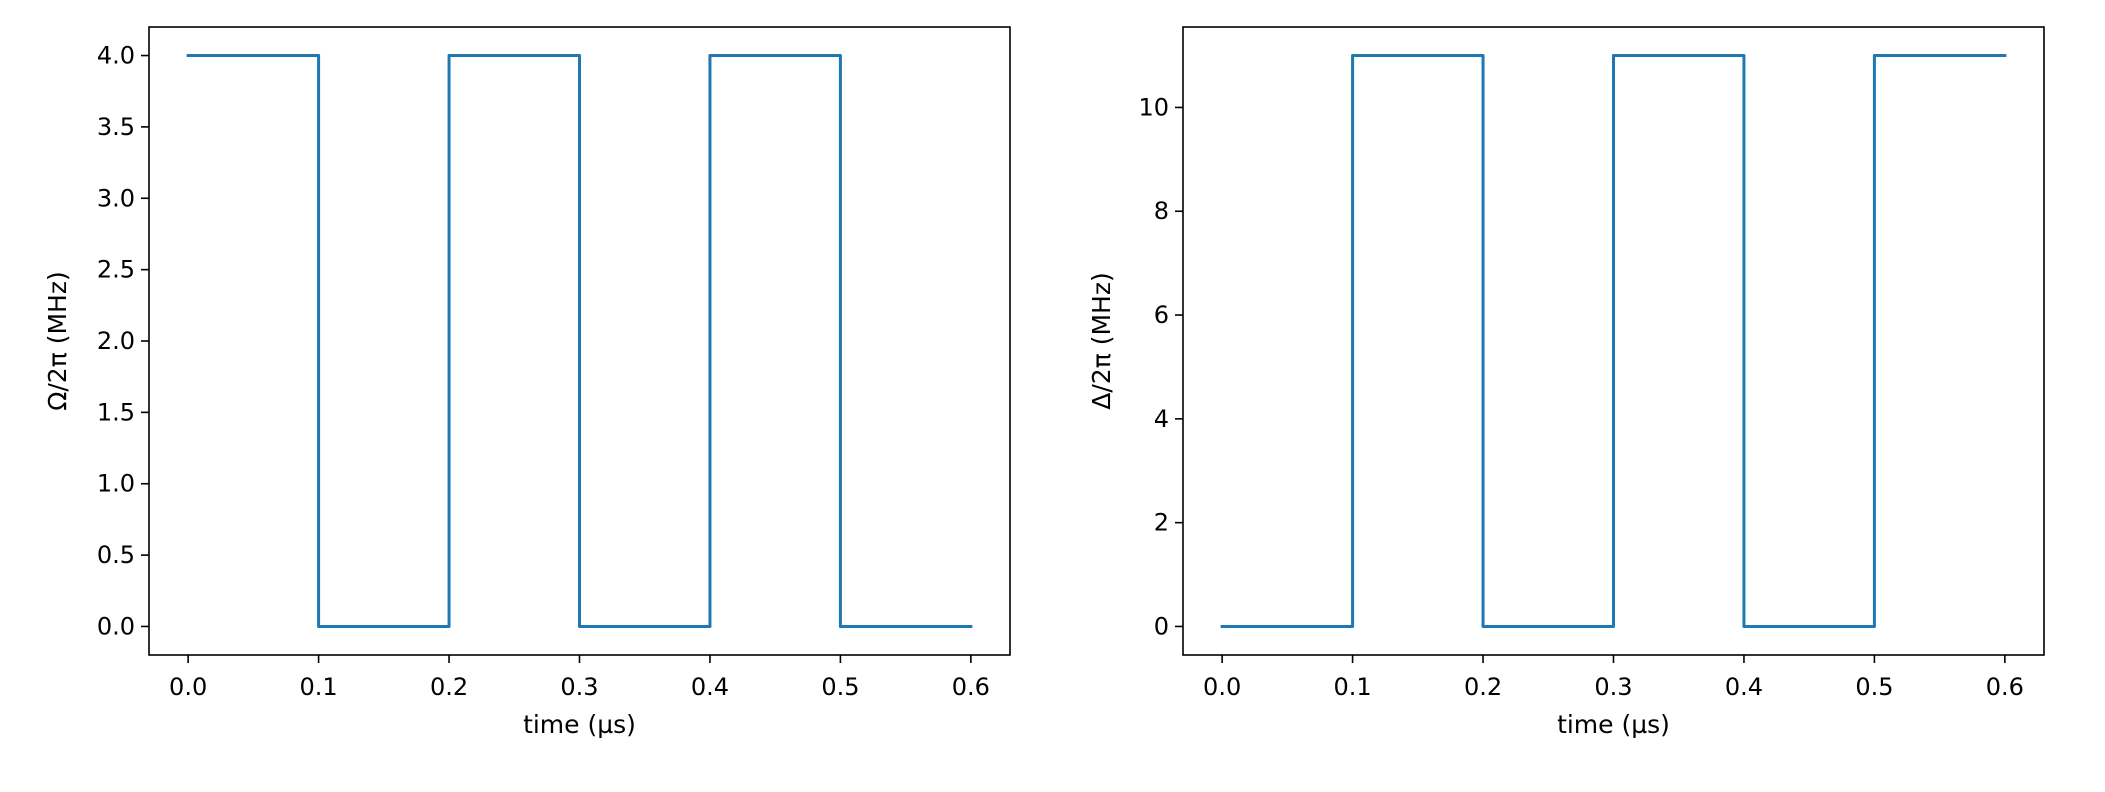 The height and width of the screenshot is (792, 2105). What do you see at coordinates (116, 484) in the screenshot?
I see `y-tick-label: 1.0` at bounding box center [116, 484].